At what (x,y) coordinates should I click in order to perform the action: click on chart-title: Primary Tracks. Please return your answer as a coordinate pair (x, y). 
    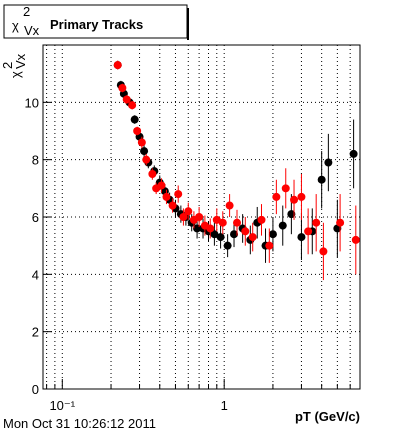
    Looking at the image, I should click on (96, 24).